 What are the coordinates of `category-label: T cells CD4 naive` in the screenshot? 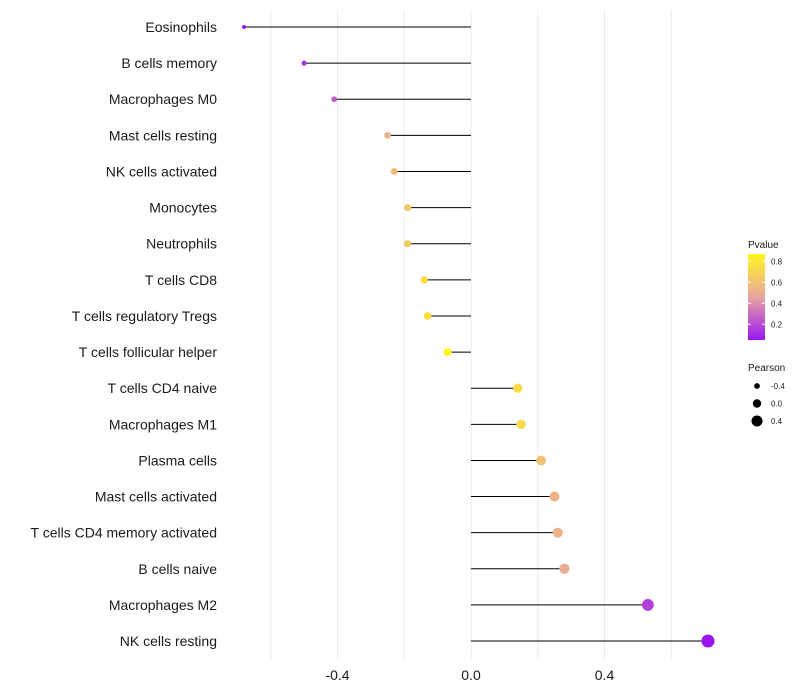 It's located at (163, 388).